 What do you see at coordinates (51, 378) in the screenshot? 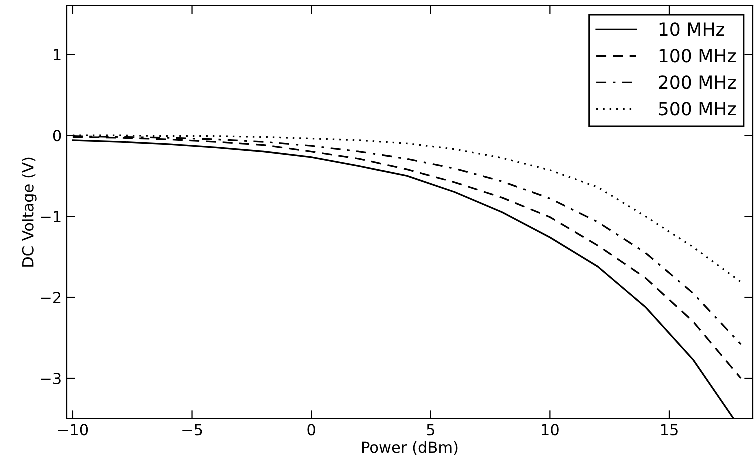
I see `y-tick-label: −3` at bounding box center [51, 378].